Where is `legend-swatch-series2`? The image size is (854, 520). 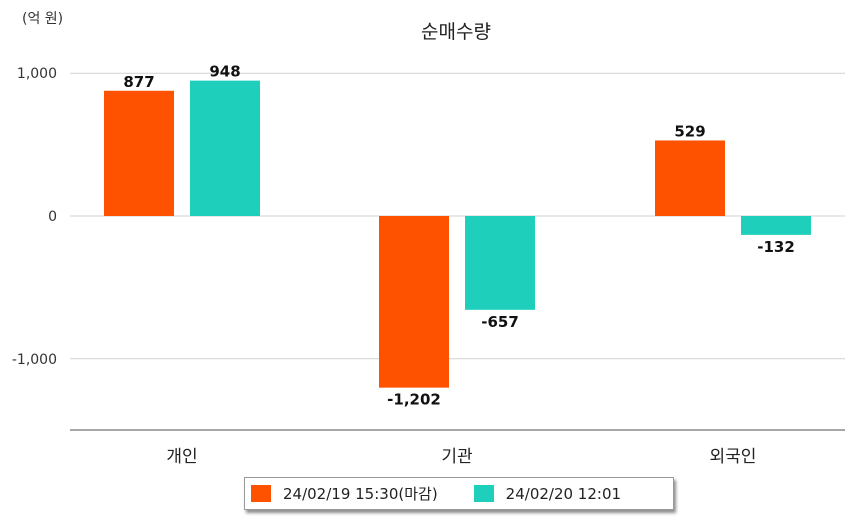 legend-swatch-series2 is located at coordinates (483, 493).